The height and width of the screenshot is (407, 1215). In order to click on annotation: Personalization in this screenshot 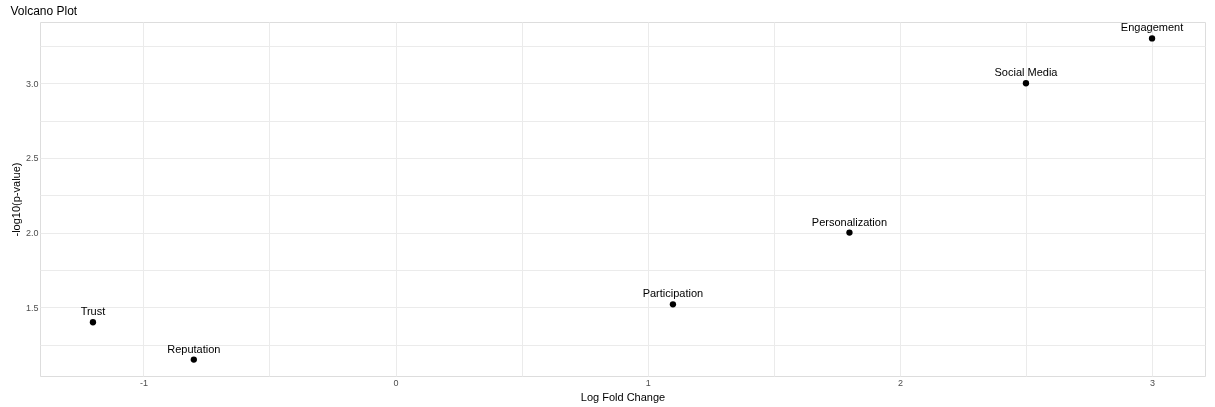, I will do `click(849, 221)`.